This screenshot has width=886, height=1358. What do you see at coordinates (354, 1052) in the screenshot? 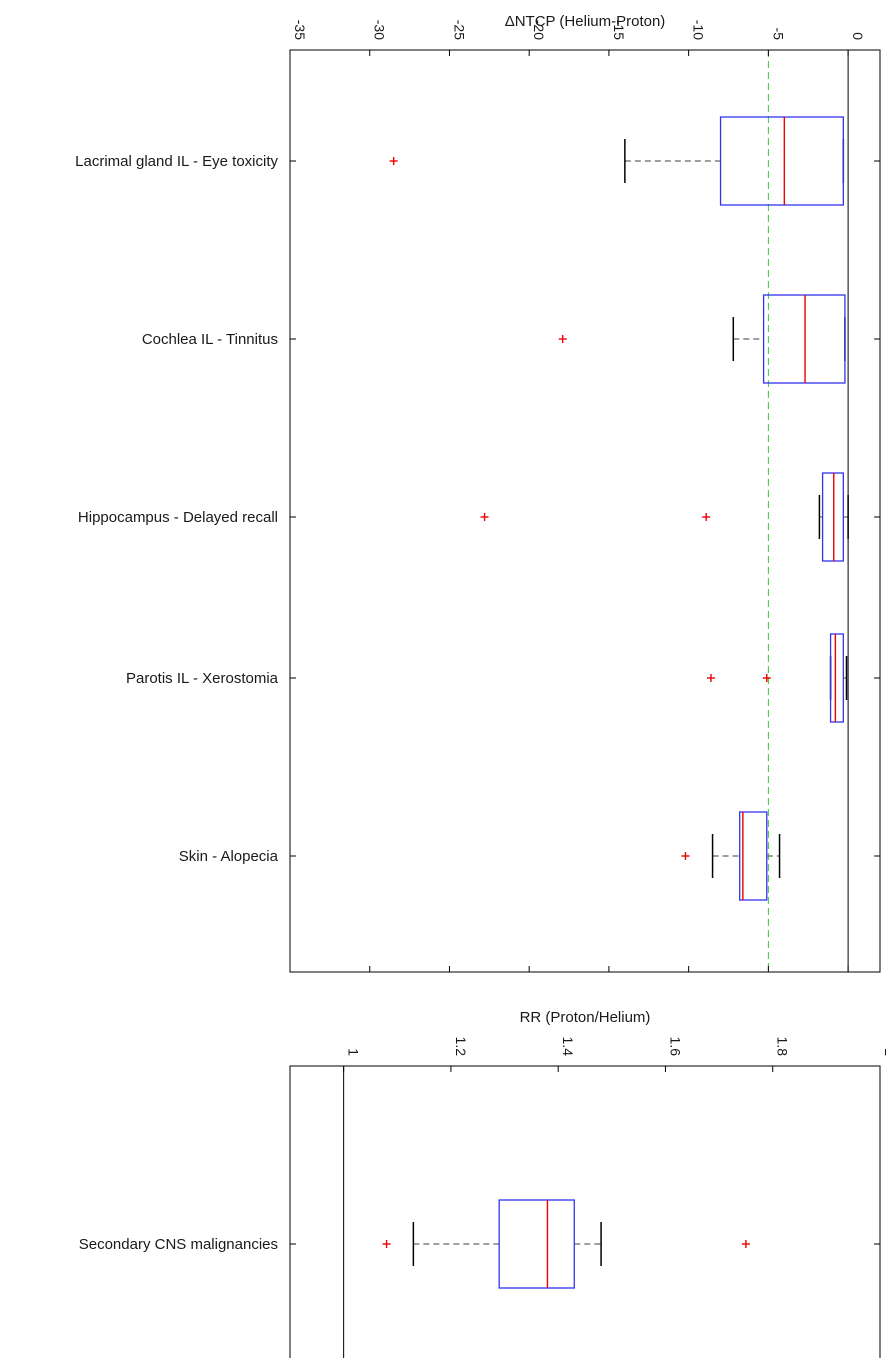
I see `x-tick-label: 1` at bounding box center [354, 1052].